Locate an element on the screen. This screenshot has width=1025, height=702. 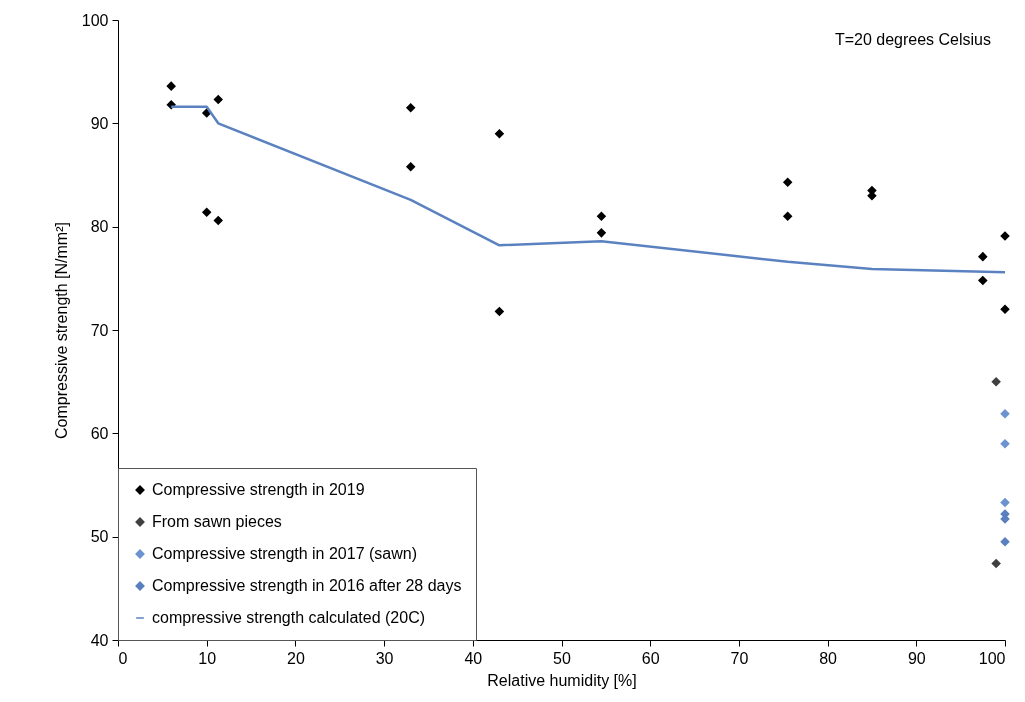
y-tick-label: 100 is located at coordinates (95, 20).